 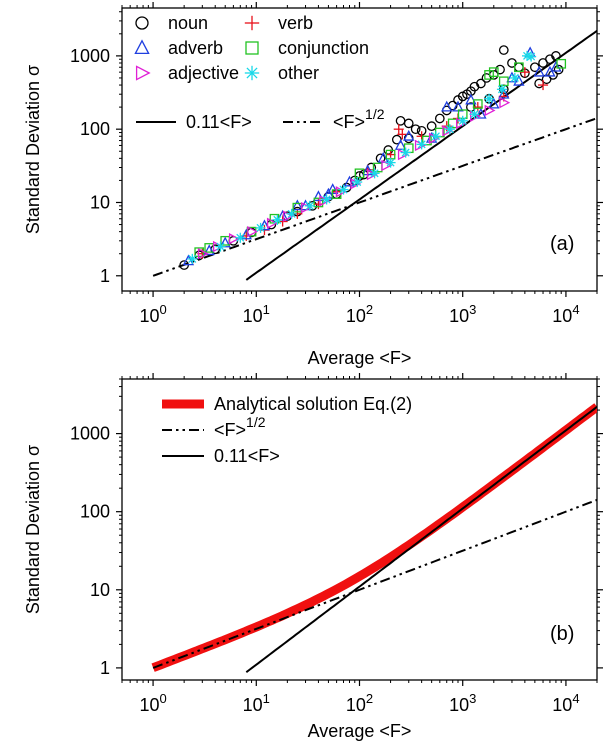 What do you see at coordinates (359, 703) in the screenshot?
I see `x-tick-label: 10²` at bounding box center [359, 703].